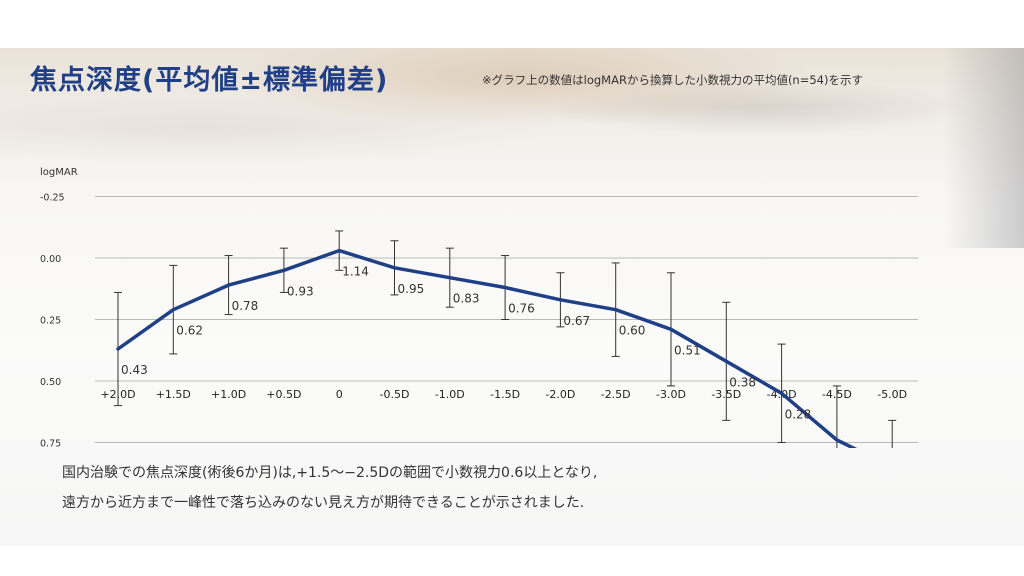 The height and width of the screenshot is (576, 1024). I want to click on y-tick-label: 0.50, so click(50, 382).